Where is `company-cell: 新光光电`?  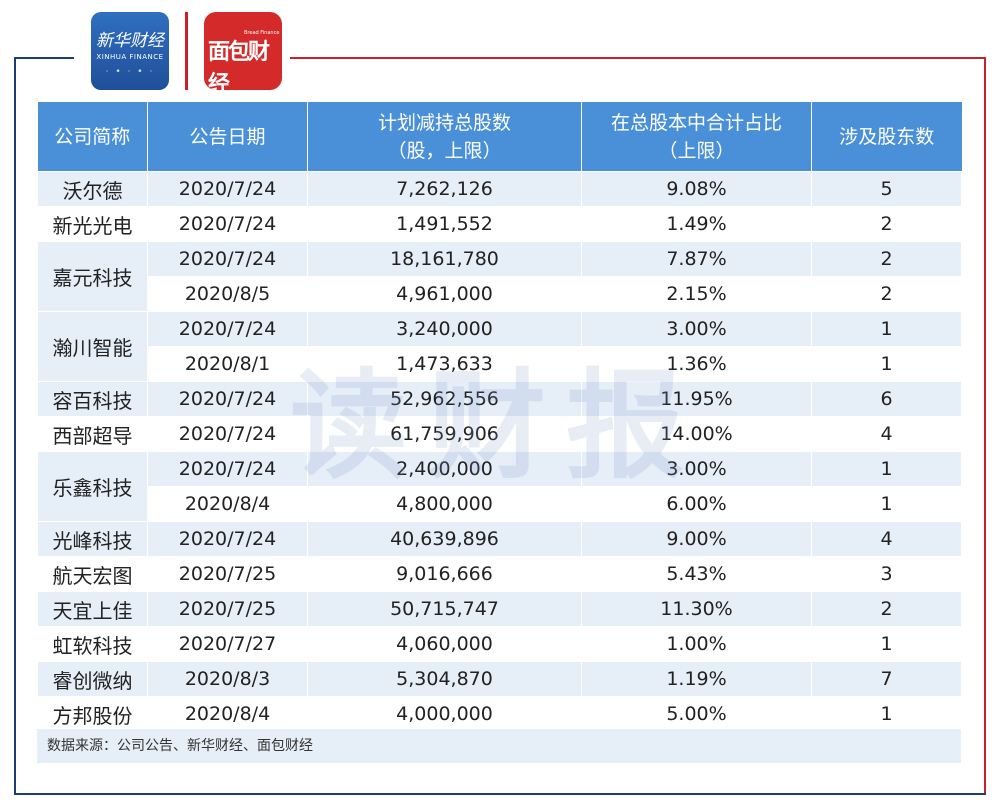
company-cell: 新光光电 is located at coordinates (92, 224).